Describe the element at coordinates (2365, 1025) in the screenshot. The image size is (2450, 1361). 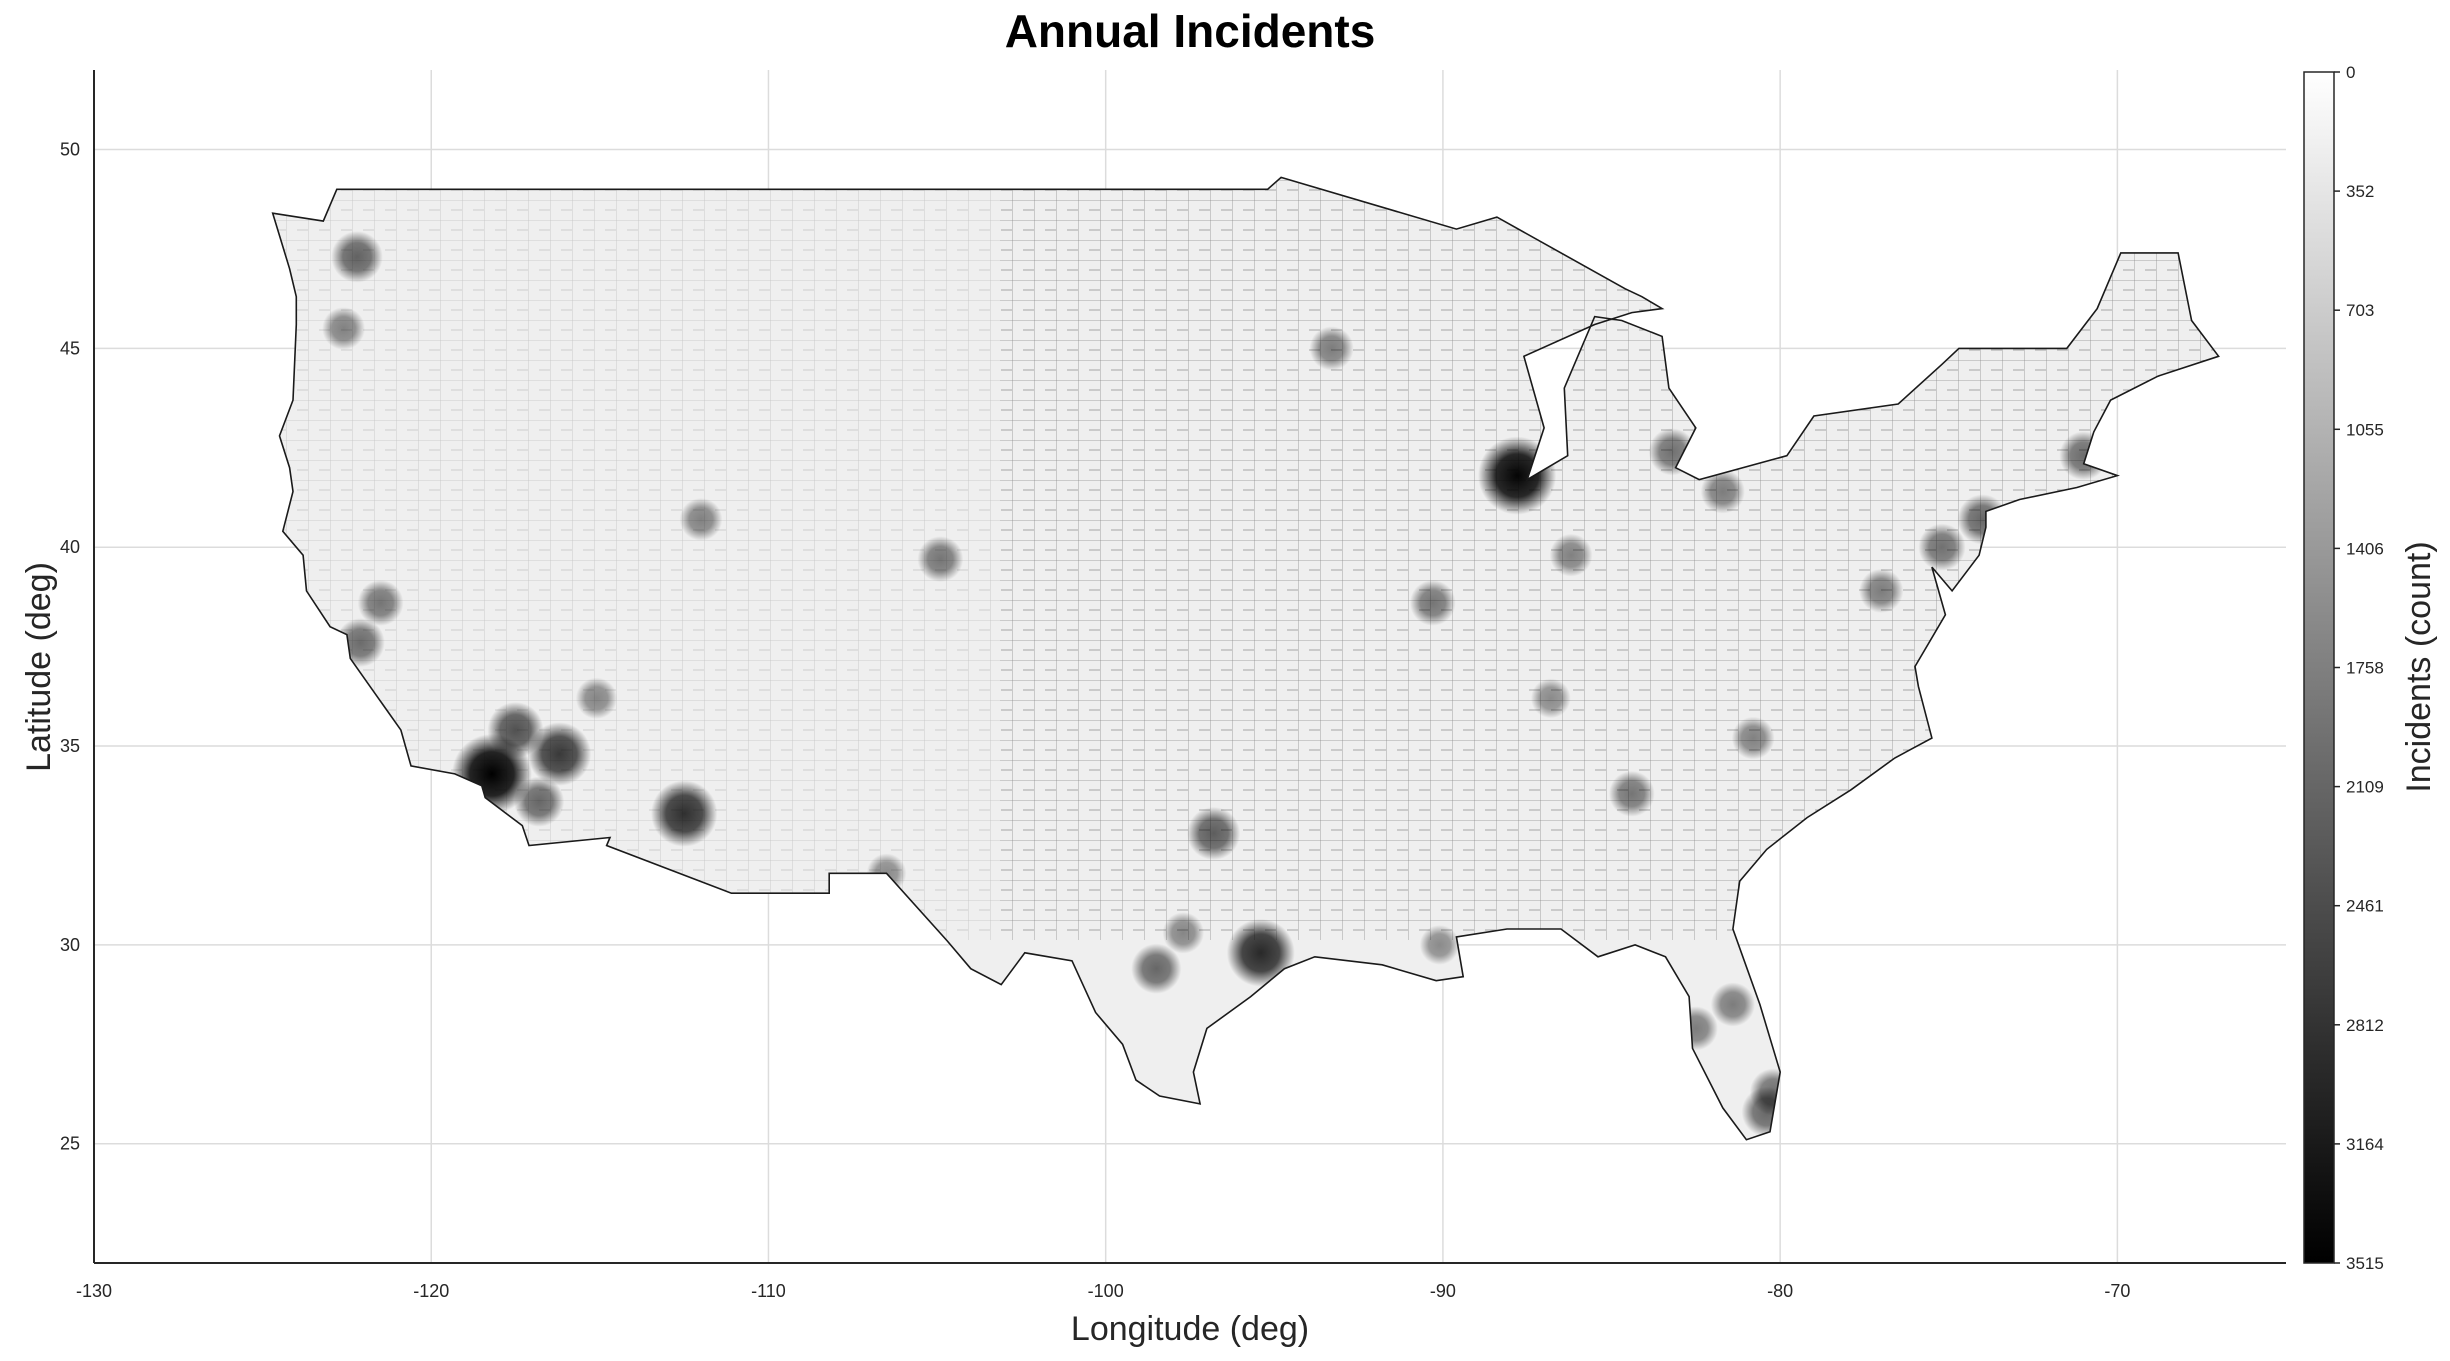
I see `colorbar-tick-label: 2812` at that location.